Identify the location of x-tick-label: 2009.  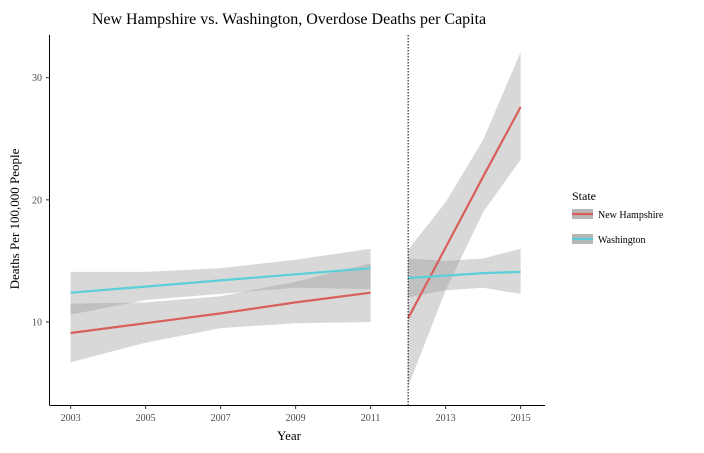
(296, 418).